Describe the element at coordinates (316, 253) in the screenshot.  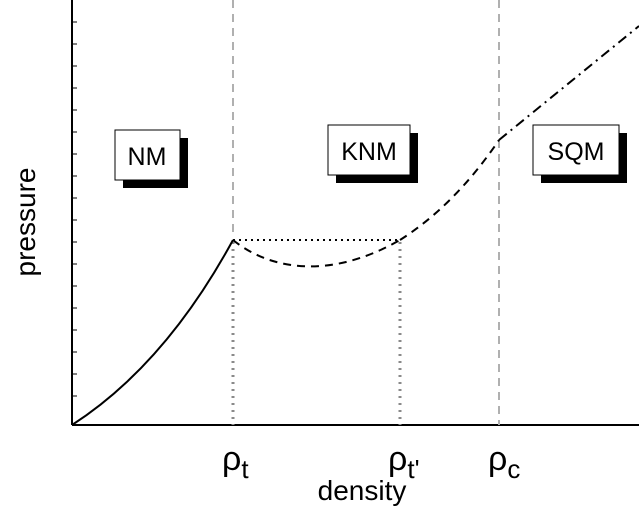
I see `knm-curve-dip` at that location.